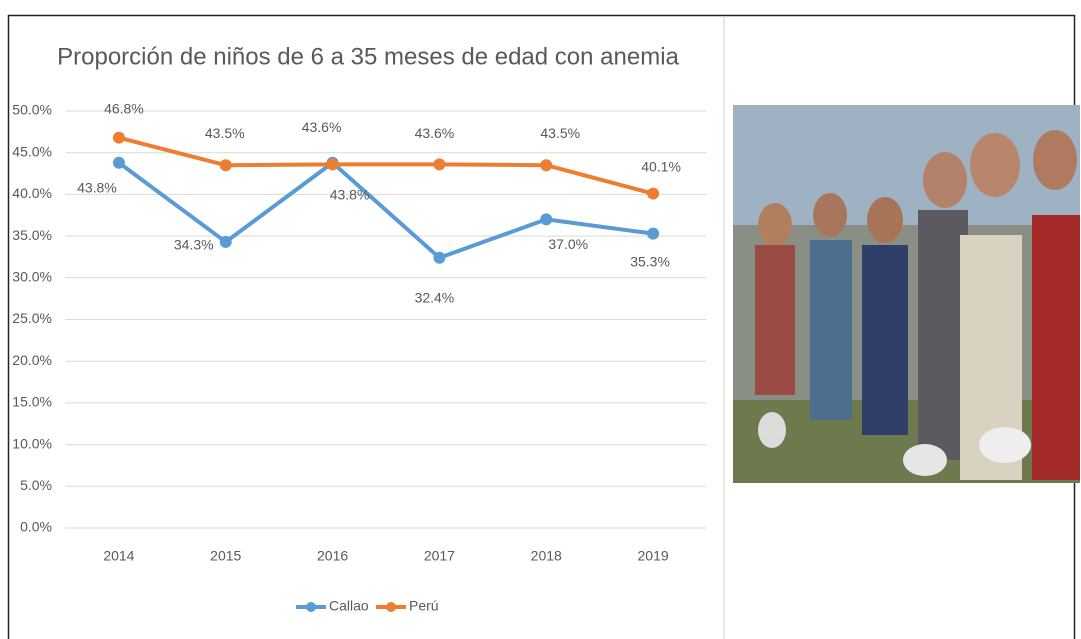  What do you see at coordinates (32, 151) in the screenshot?
I see `y-tick-label: 45.0%` at bounding box center [32, 151].